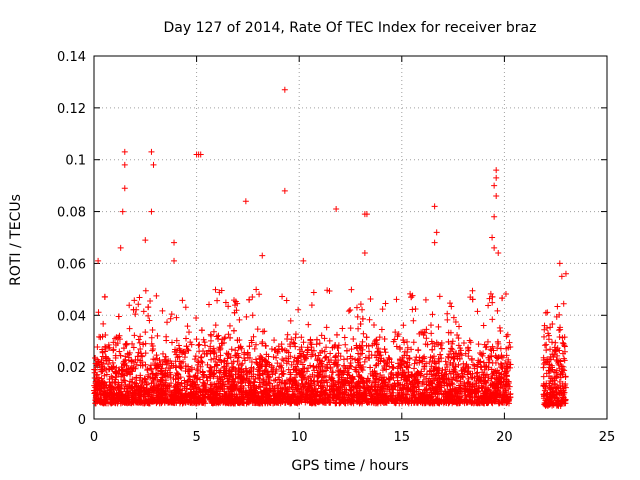  Describe the element at coordinates (71, 316) in the screenshot. I see `y-tick-label: 0.04` at that location.